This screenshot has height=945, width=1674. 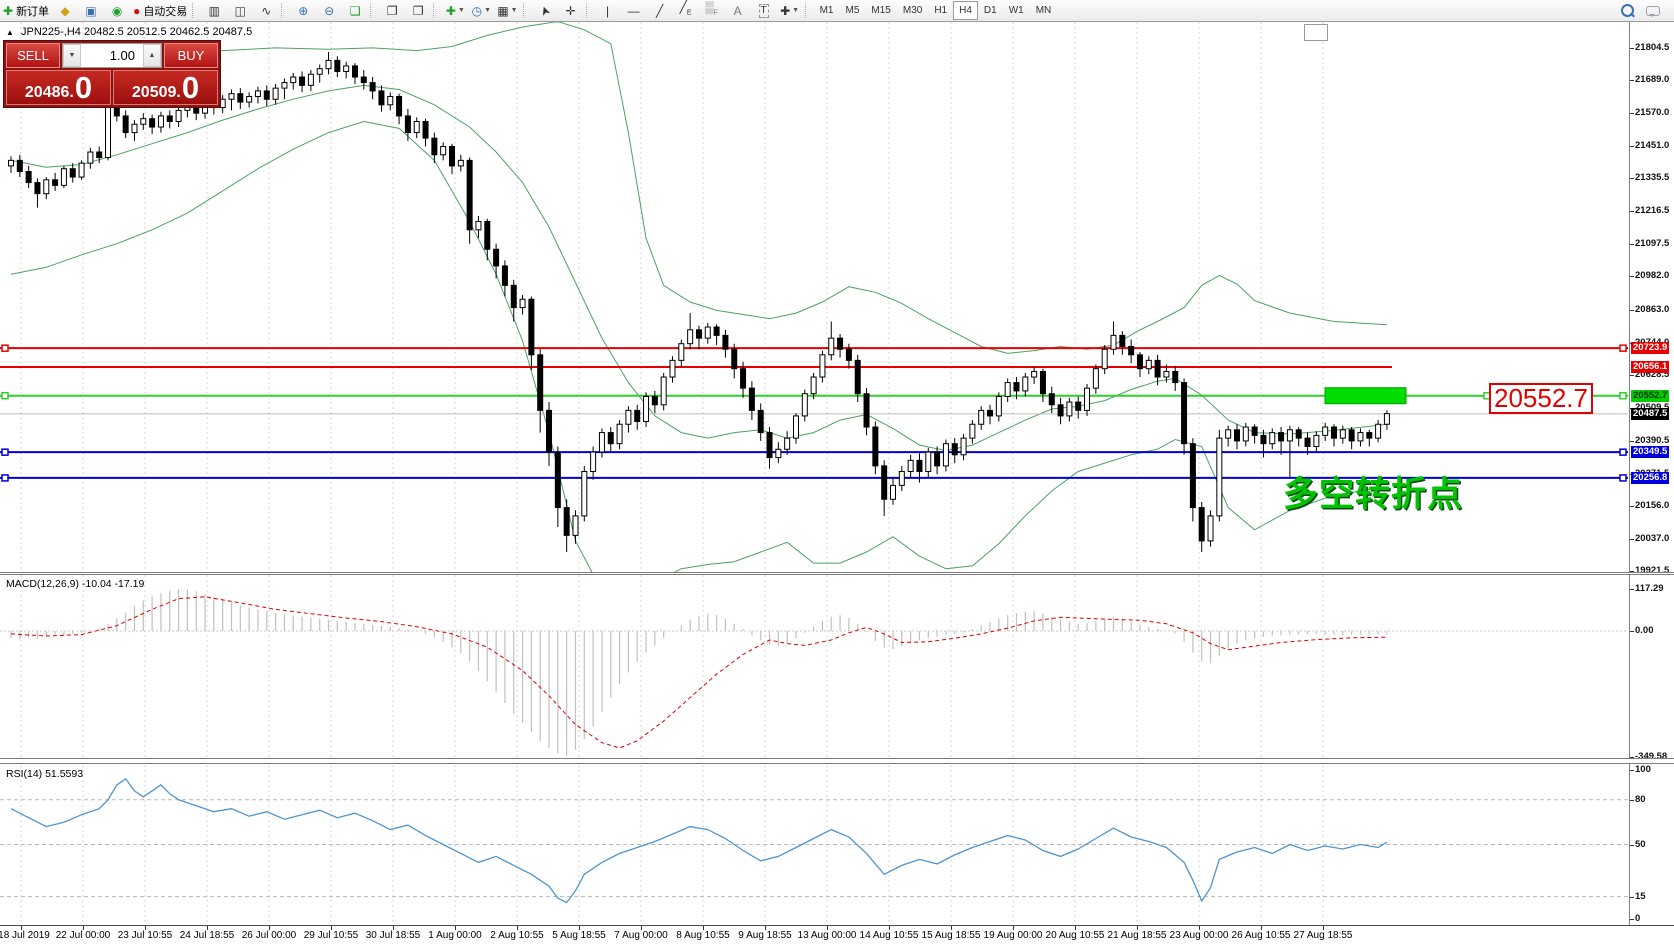 I want to click on bar-chart-icon: ▥, so click(x=214, y=10).